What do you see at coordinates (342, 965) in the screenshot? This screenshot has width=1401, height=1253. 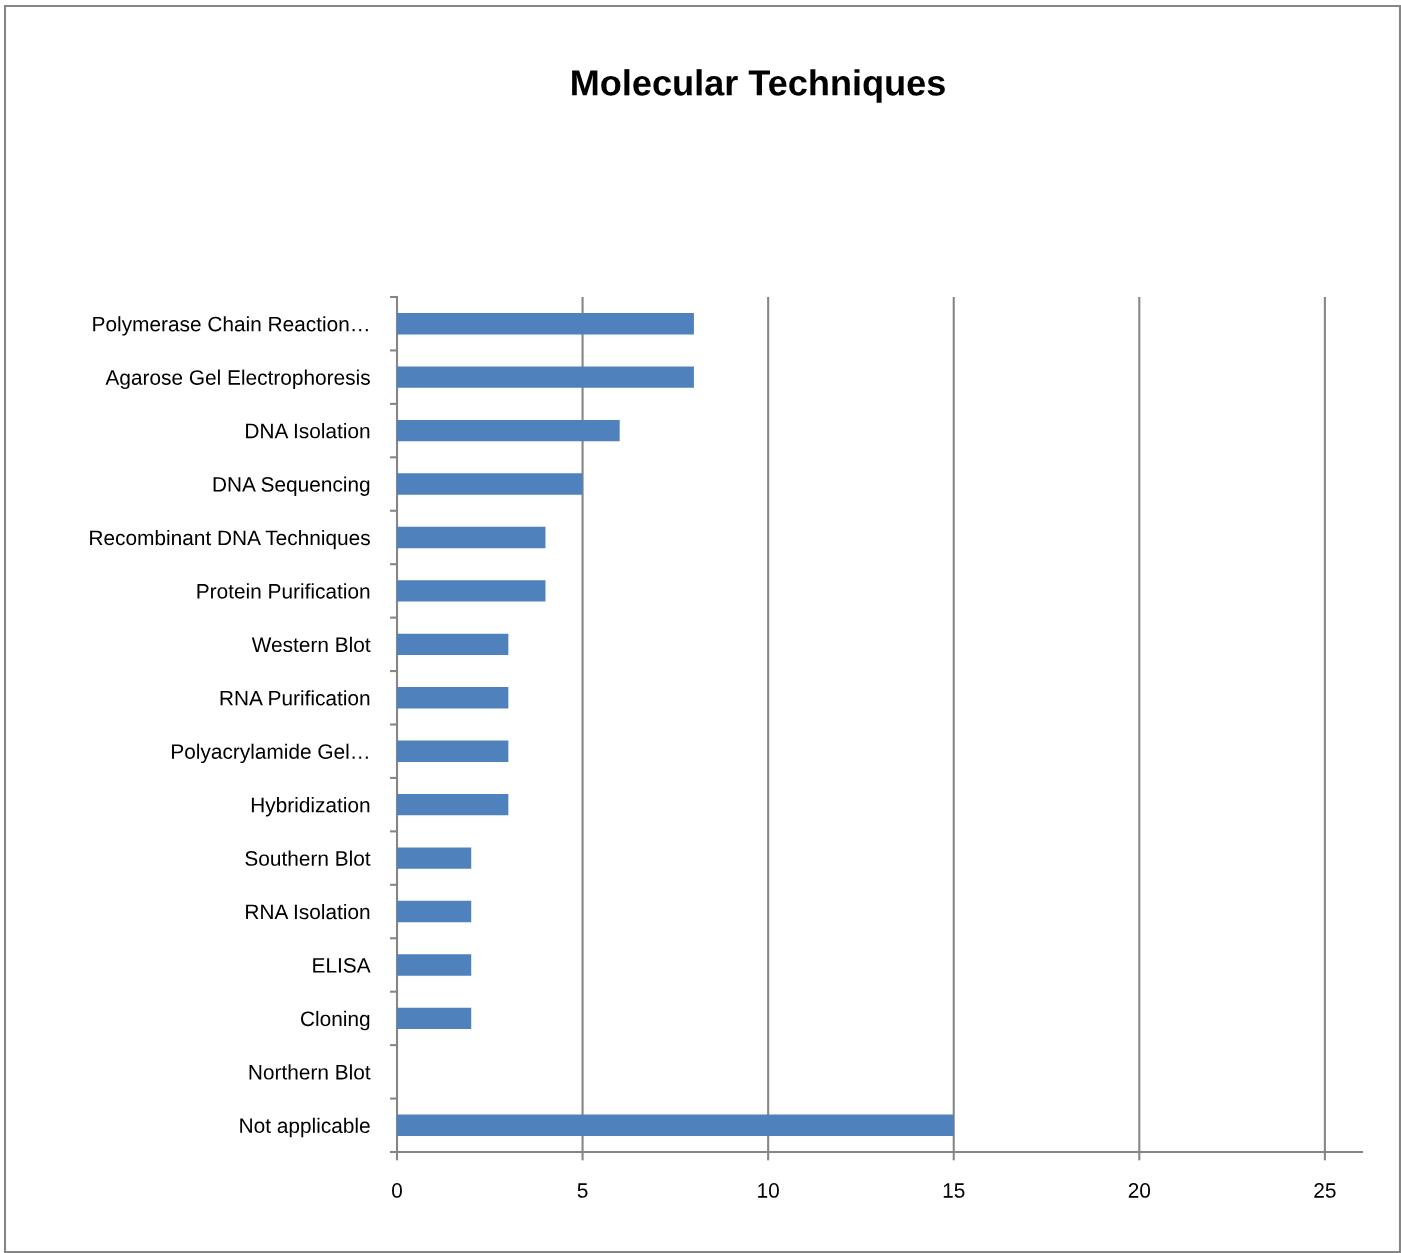 I see `y-tick-label: ELISA` at bounding box center [342, 965].